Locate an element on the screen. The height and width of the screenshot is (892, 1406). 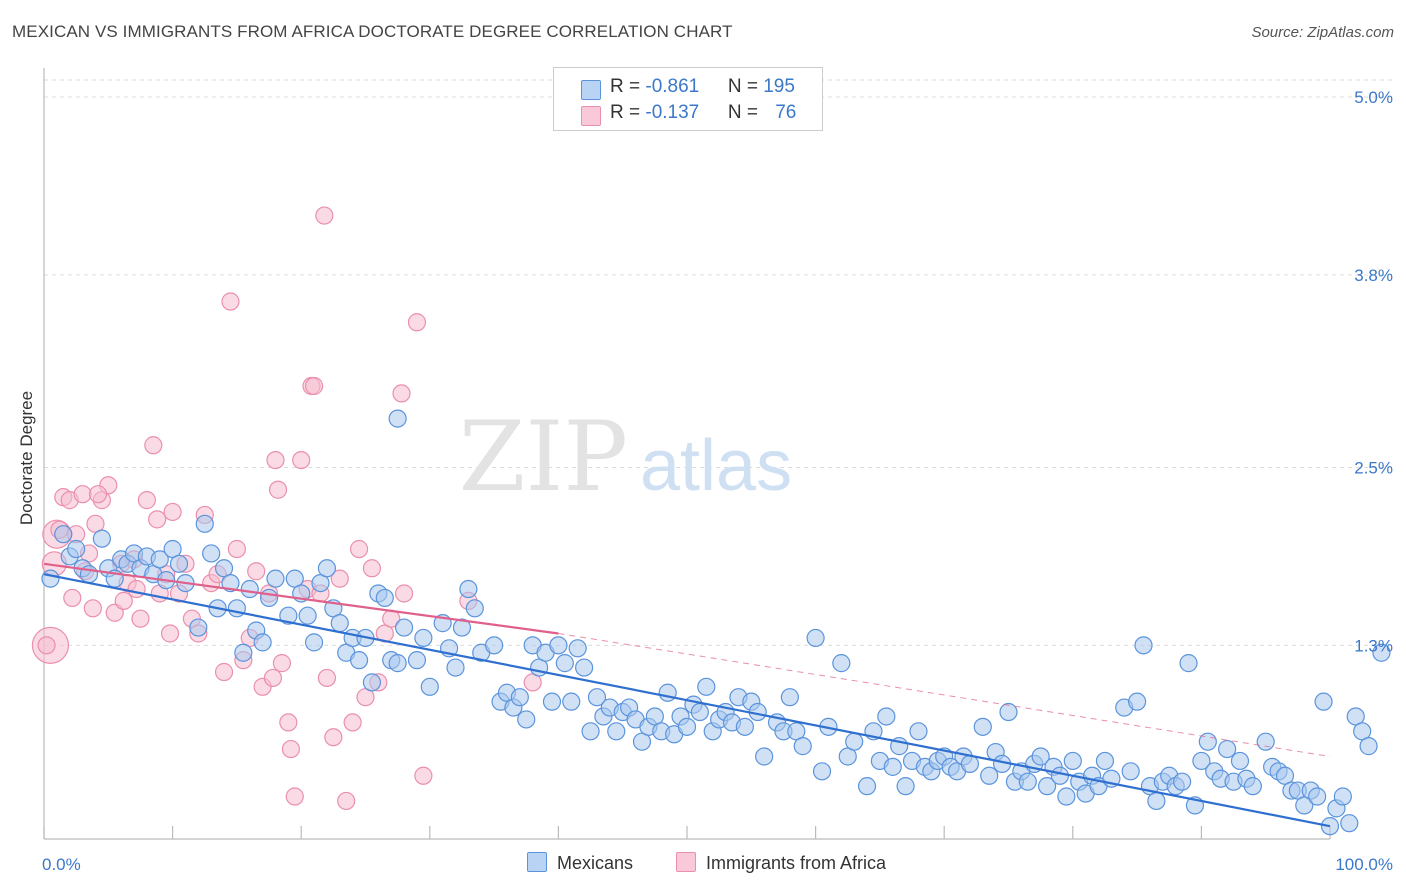
x-tick-label-min: 0.0% is located at coordinates (61, 864).